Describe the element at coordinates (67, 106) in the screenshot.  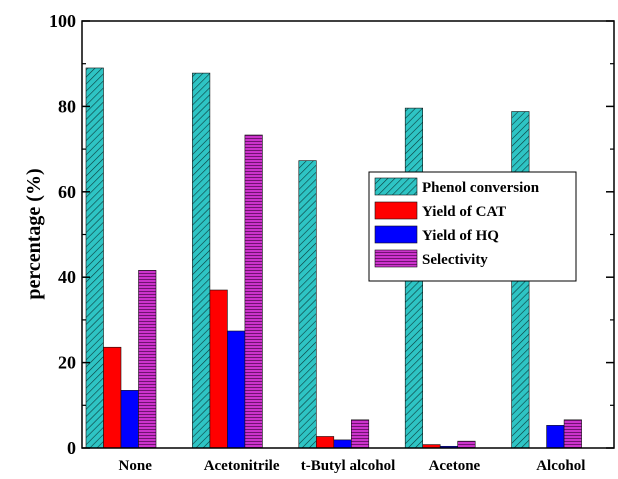
I see `y-tick-label: 80` at that location.